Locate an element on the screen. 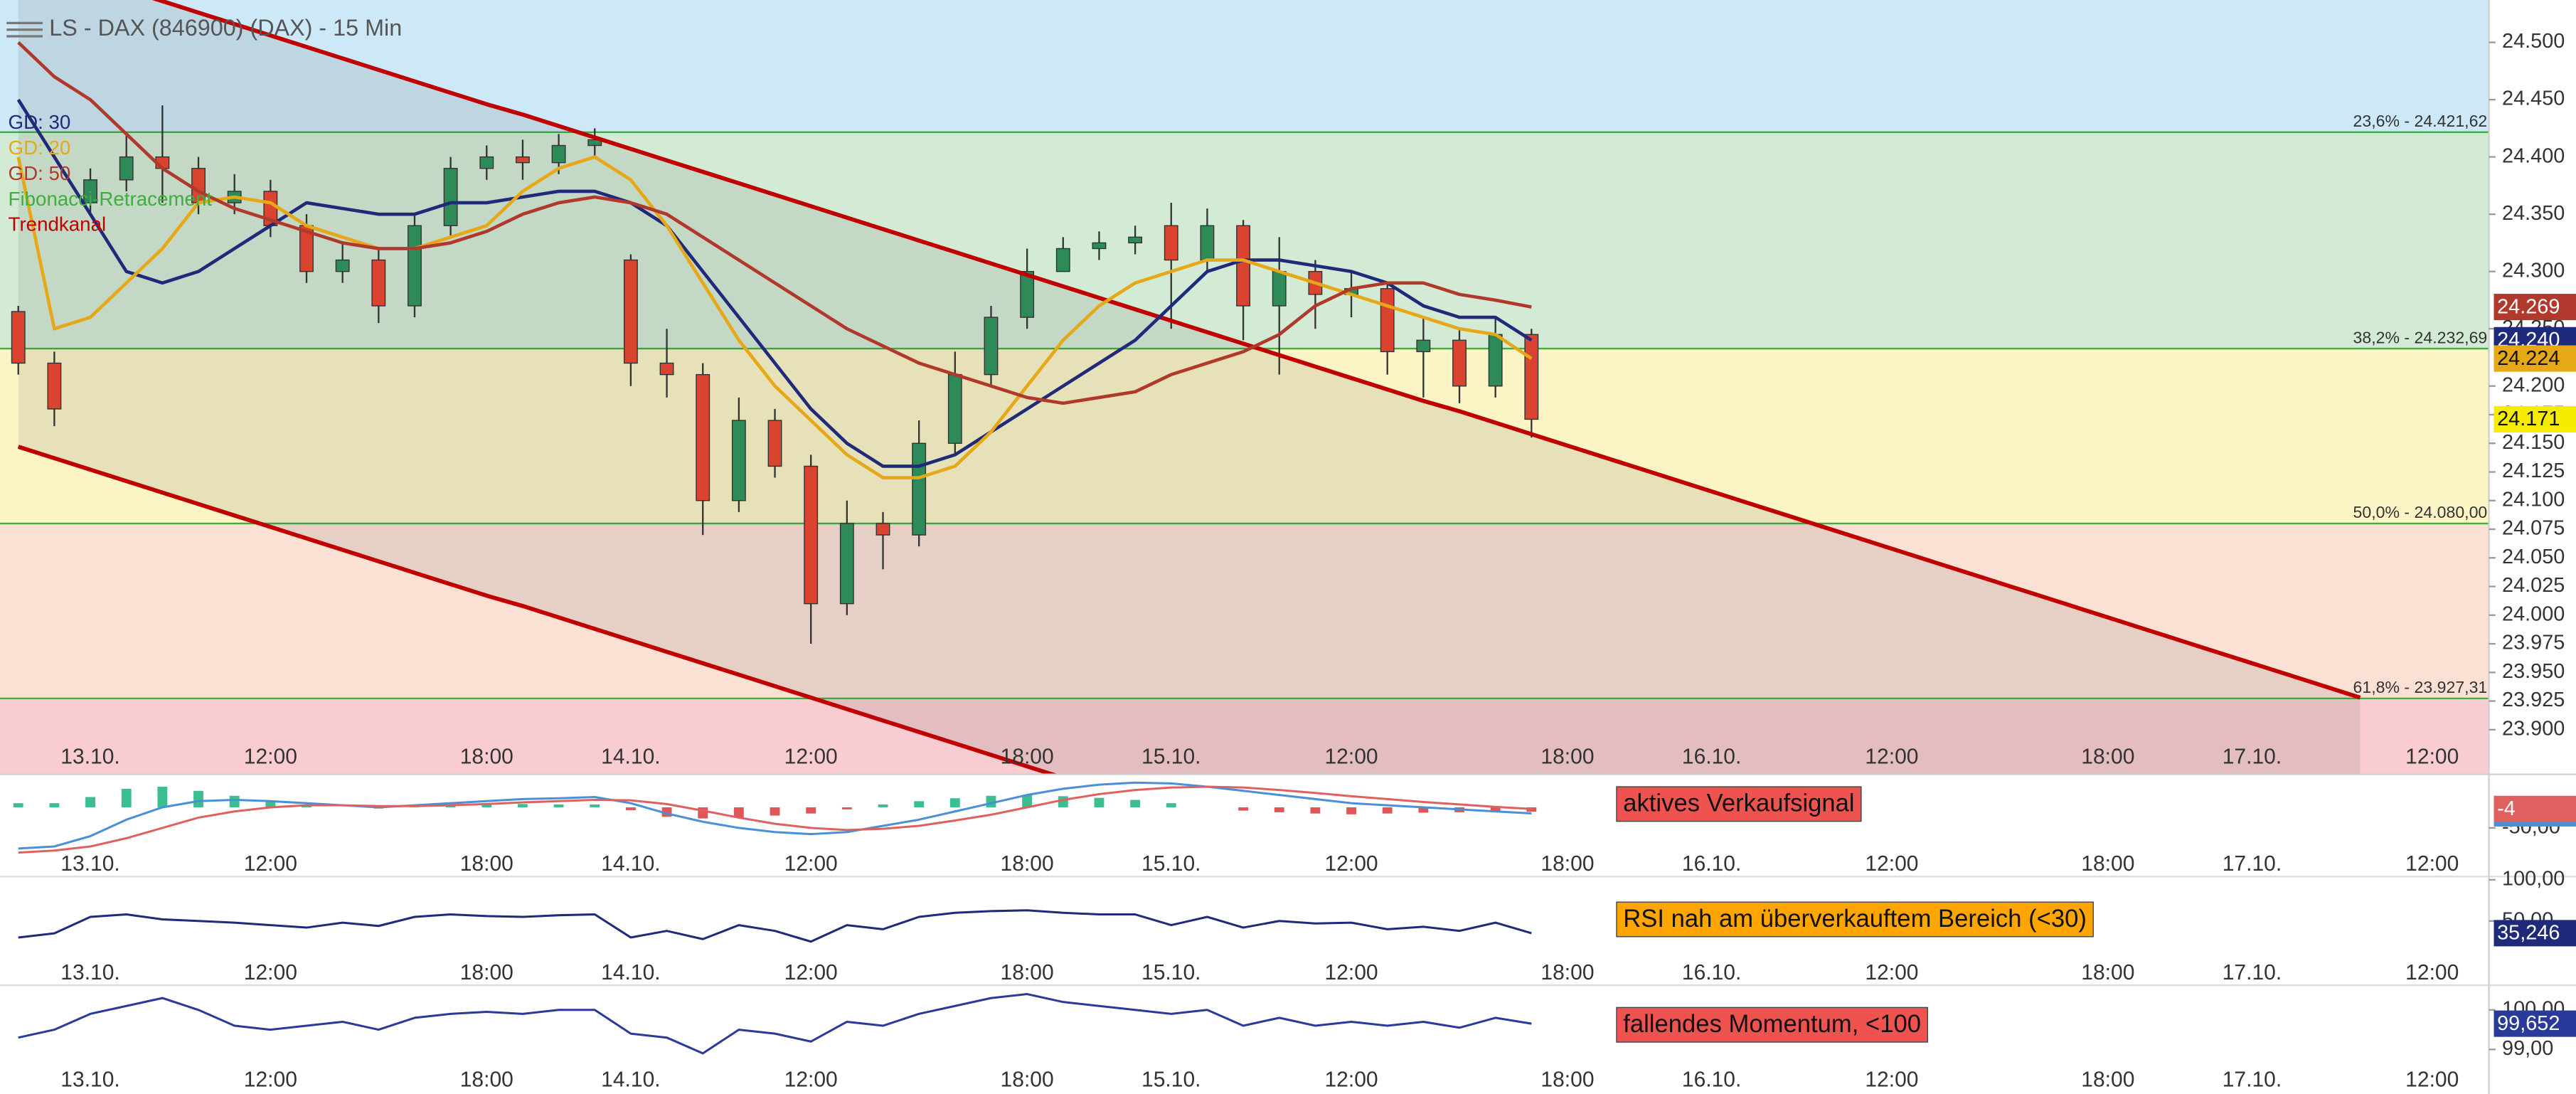 This screenshot has width=2576, height=1094. legend-entry: GD: 30 is located at coordinates (40, 122).